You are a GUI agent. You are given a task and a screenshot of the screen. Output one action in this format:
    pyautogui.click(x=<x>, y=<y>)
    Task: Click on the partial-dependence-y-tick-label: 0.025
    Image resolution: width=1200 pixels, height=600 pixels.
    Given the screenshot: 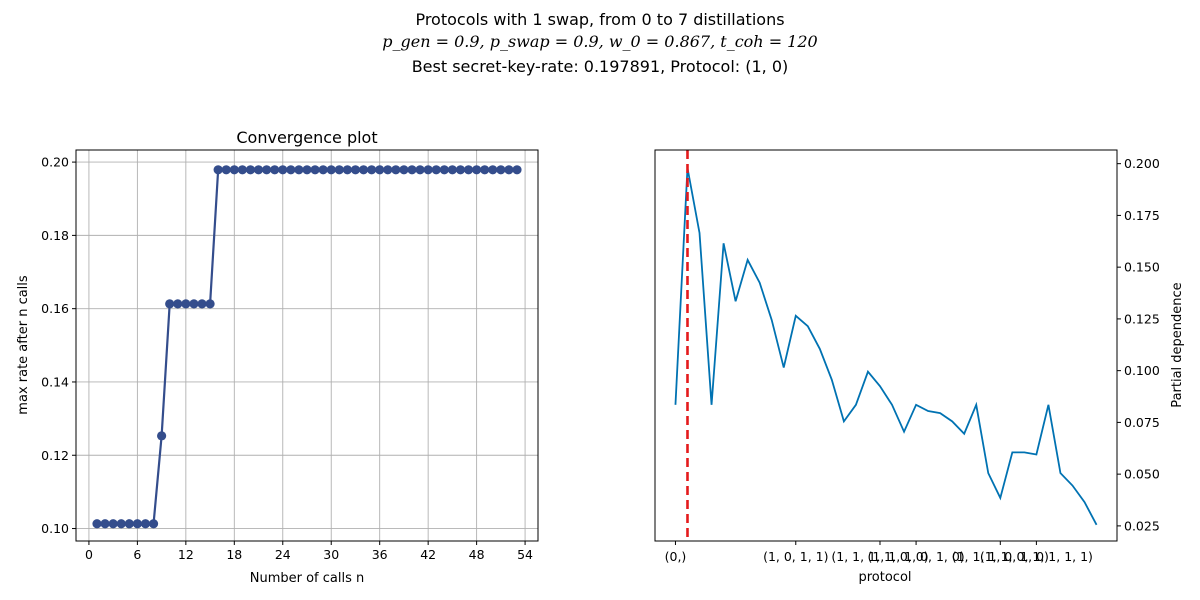 What is the action you would take?
    pyautogui.click(x=1142, y=525)
    